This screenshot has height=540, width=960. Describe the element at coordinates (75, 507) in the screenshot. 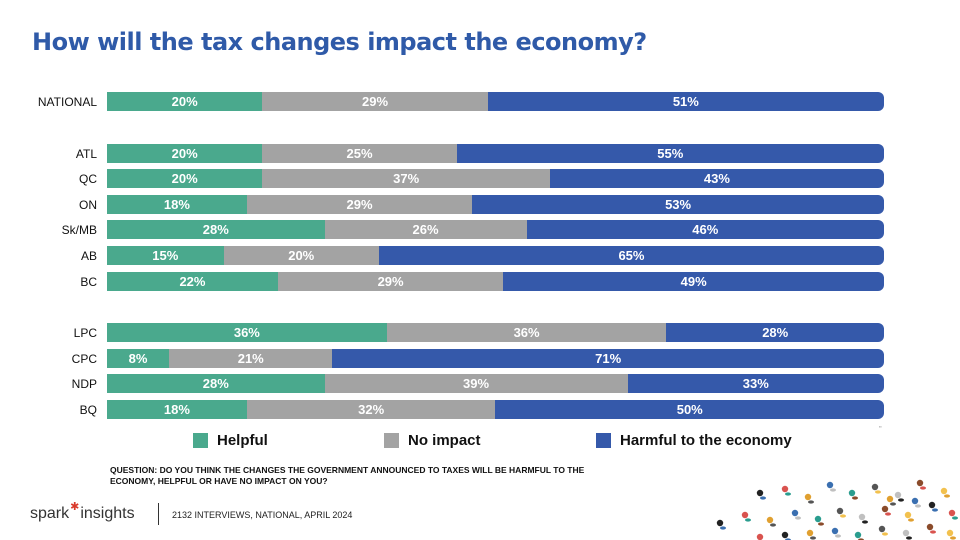

I see `star-icon: ✱` at that location.